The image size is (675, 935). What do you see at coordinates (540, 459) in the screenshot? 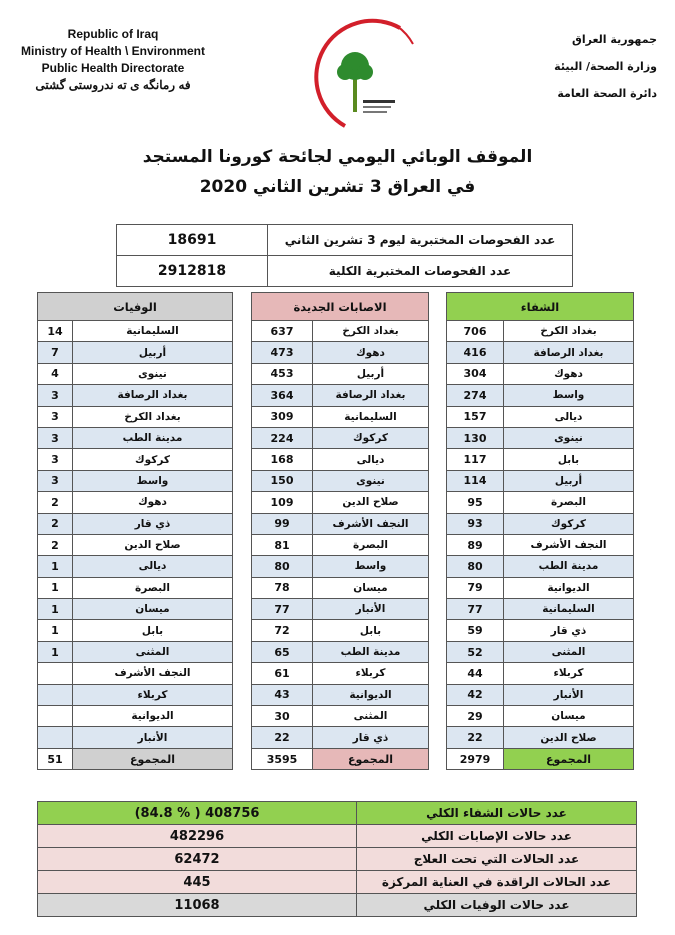
I see `table-row: بابل 117` at bounding box center [540, 459].